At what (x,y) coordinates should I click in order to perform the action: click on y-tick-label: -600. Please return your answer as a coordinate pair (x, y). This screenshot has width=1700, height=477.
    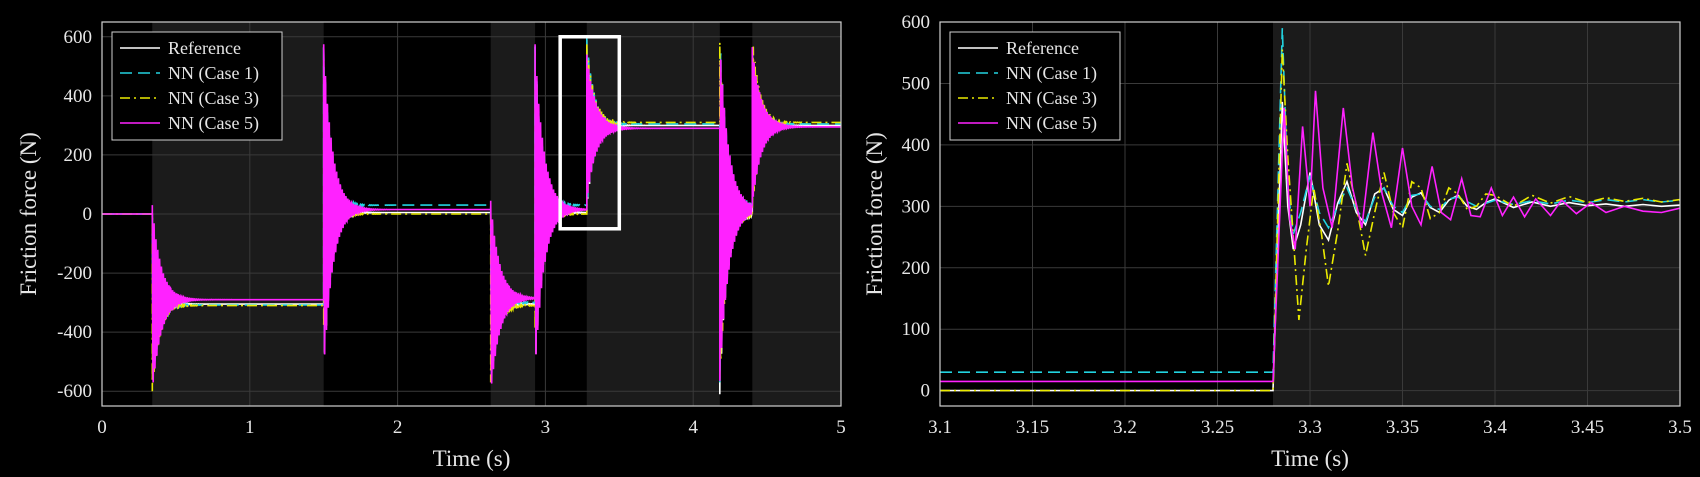
    Looking at the image, I should click on (74, 391).